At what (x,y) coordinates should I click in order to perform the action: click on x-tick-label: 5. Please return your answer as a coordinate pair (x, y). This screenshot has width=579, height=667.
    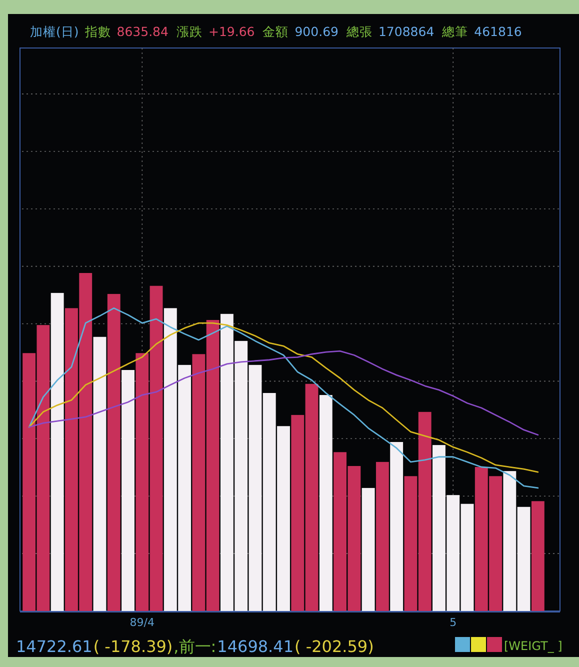
    Looking at the image, I should click on (453, 622).